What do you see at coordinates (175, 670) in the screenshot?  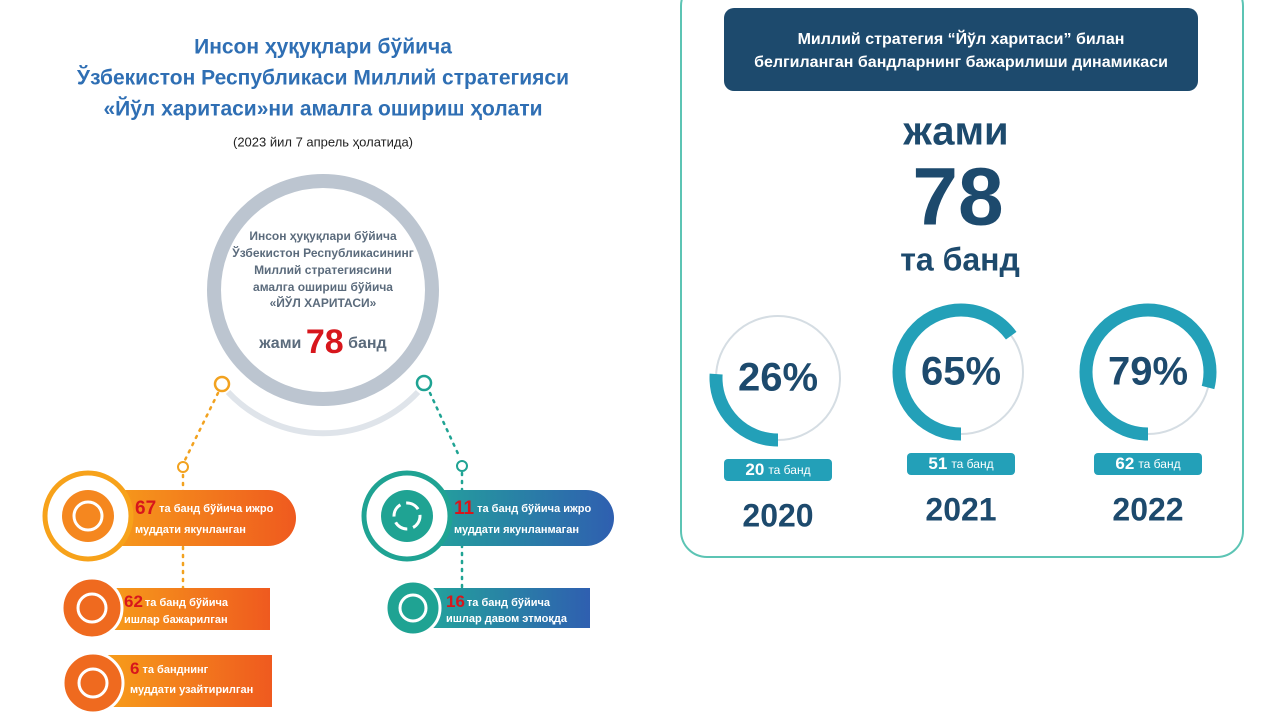 I see `item-line: та банднинг` at bounding box center [175, 670].